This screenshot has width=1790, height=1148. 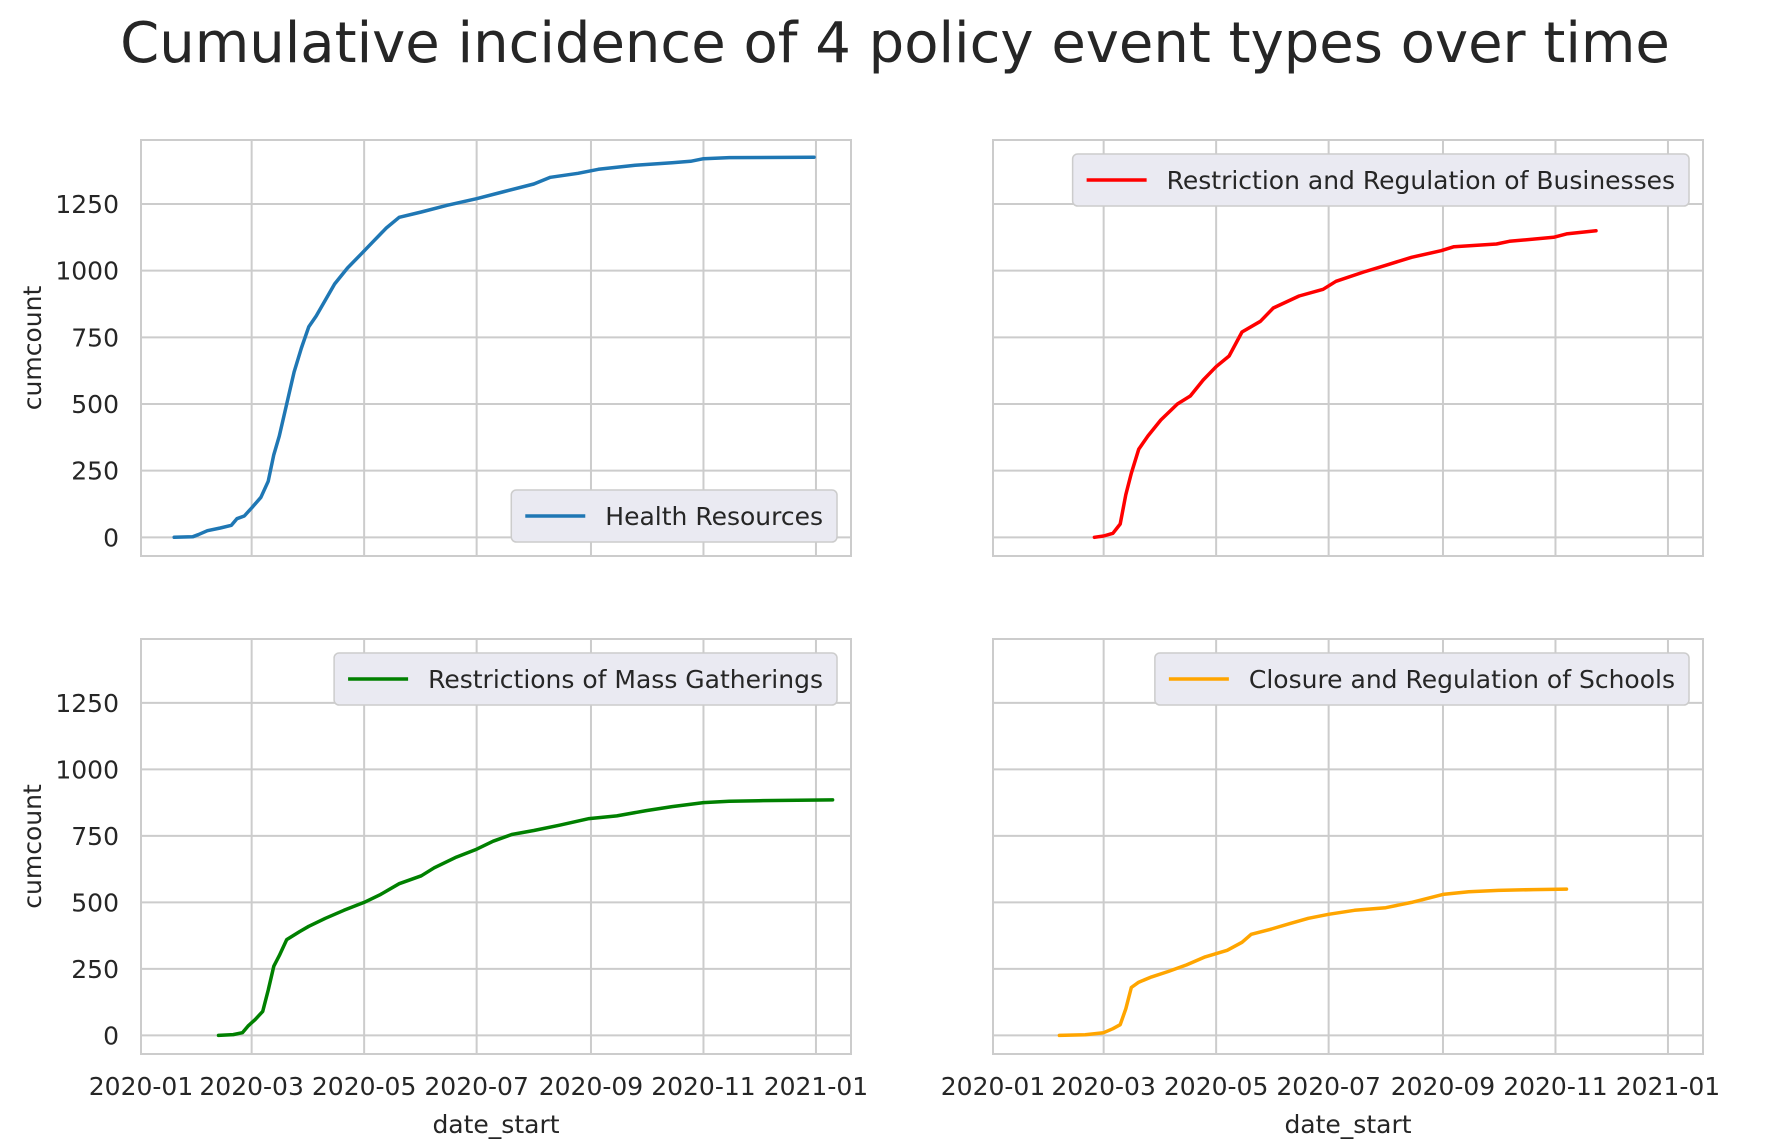 What do you see at coordinates (1421, 180) in the screenshot?
I see `legend-label: Restriction and Regulation of Businesses` at bounding box center [1421, 180].